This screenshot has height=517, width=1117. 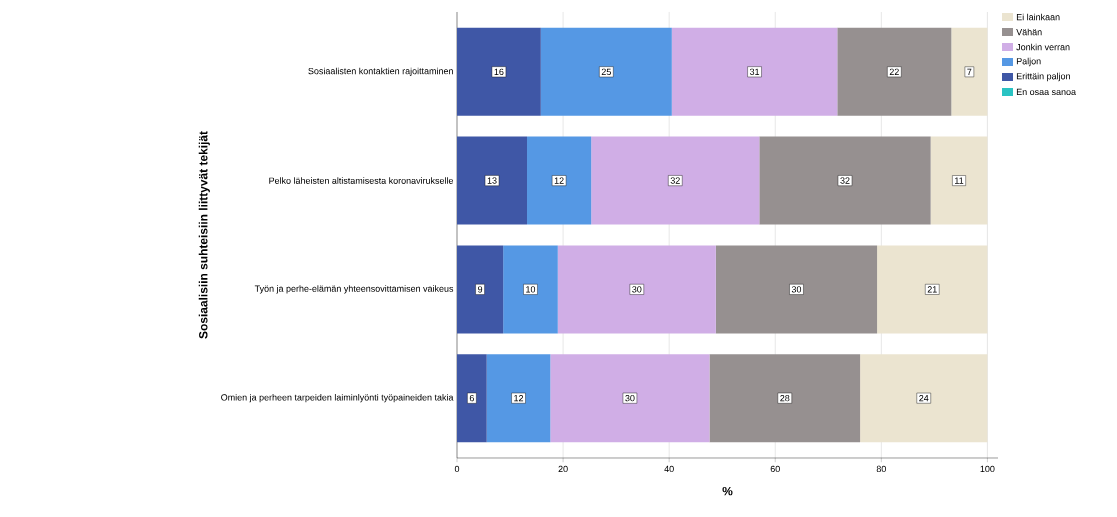 What do you see at coordinates (1028, 62) in the screenshot?
I see `legend-label: Paljon` at bounding box center [1028, 62].